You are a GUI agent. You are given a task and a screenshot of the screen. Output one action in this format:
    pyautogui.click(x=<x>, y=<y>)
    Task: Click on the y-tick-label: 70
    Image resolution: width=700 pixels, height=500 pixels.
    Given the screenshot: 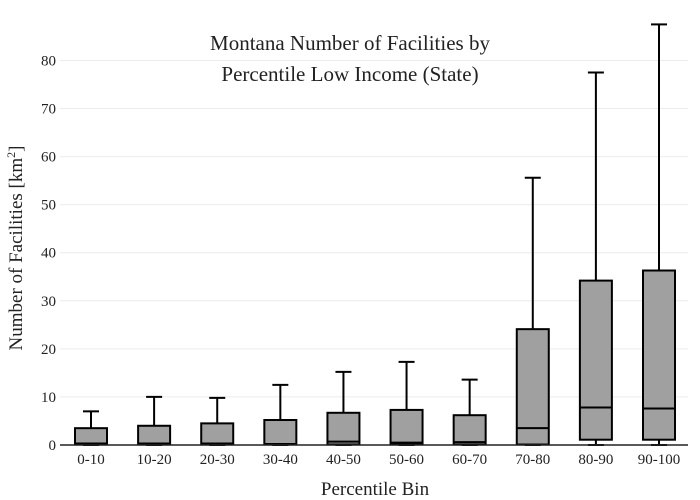 What is the action you would take?
    pyautogui.click(x=48, y=110)
    